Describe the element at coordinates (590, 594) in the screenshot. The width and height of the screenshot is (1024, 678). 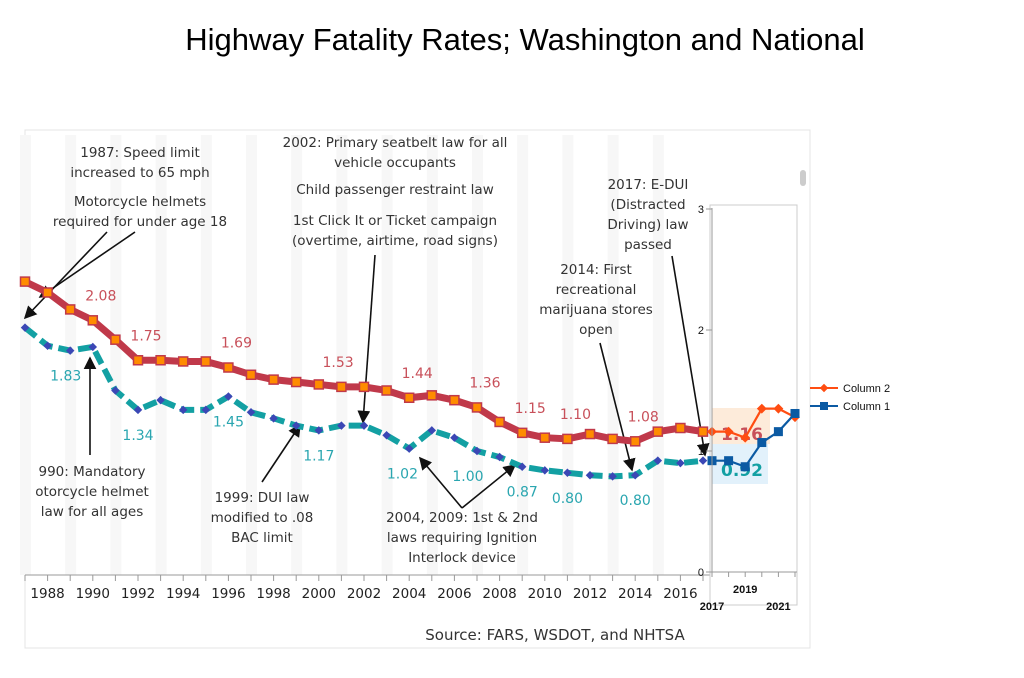
I see `x-tick-label: 2012` at that location.